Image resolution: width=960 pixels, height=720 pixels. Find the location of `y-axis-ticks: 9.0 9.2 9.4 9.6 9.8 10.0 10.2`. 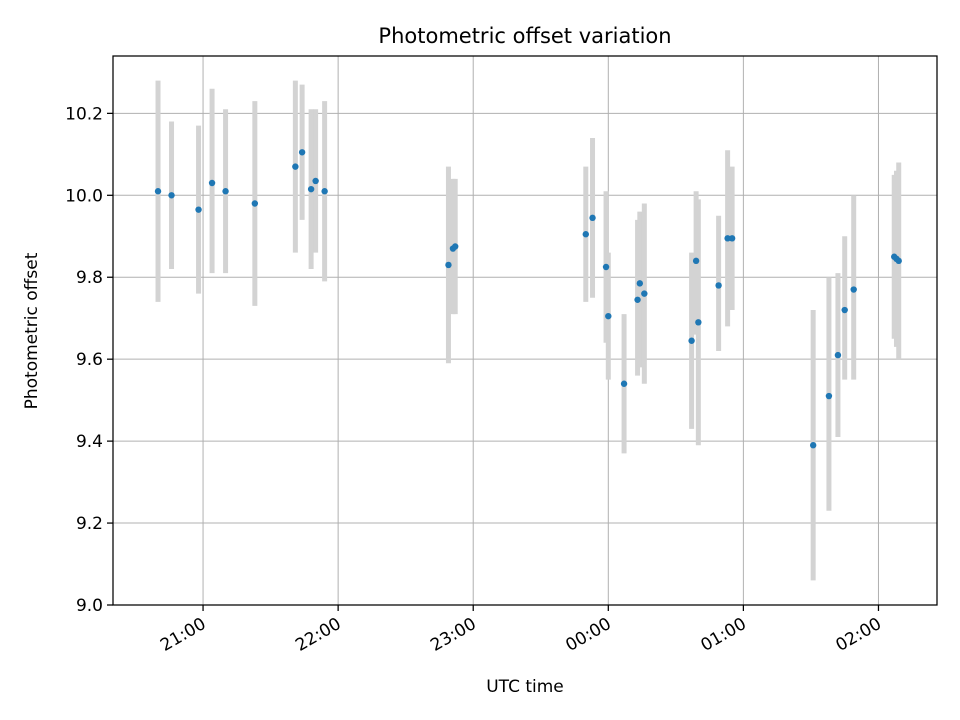

y-axis-ticks: 9.0 9.2 9.4 9.6 9.8 10.0 10.2 is located at coordinates (89, 360).